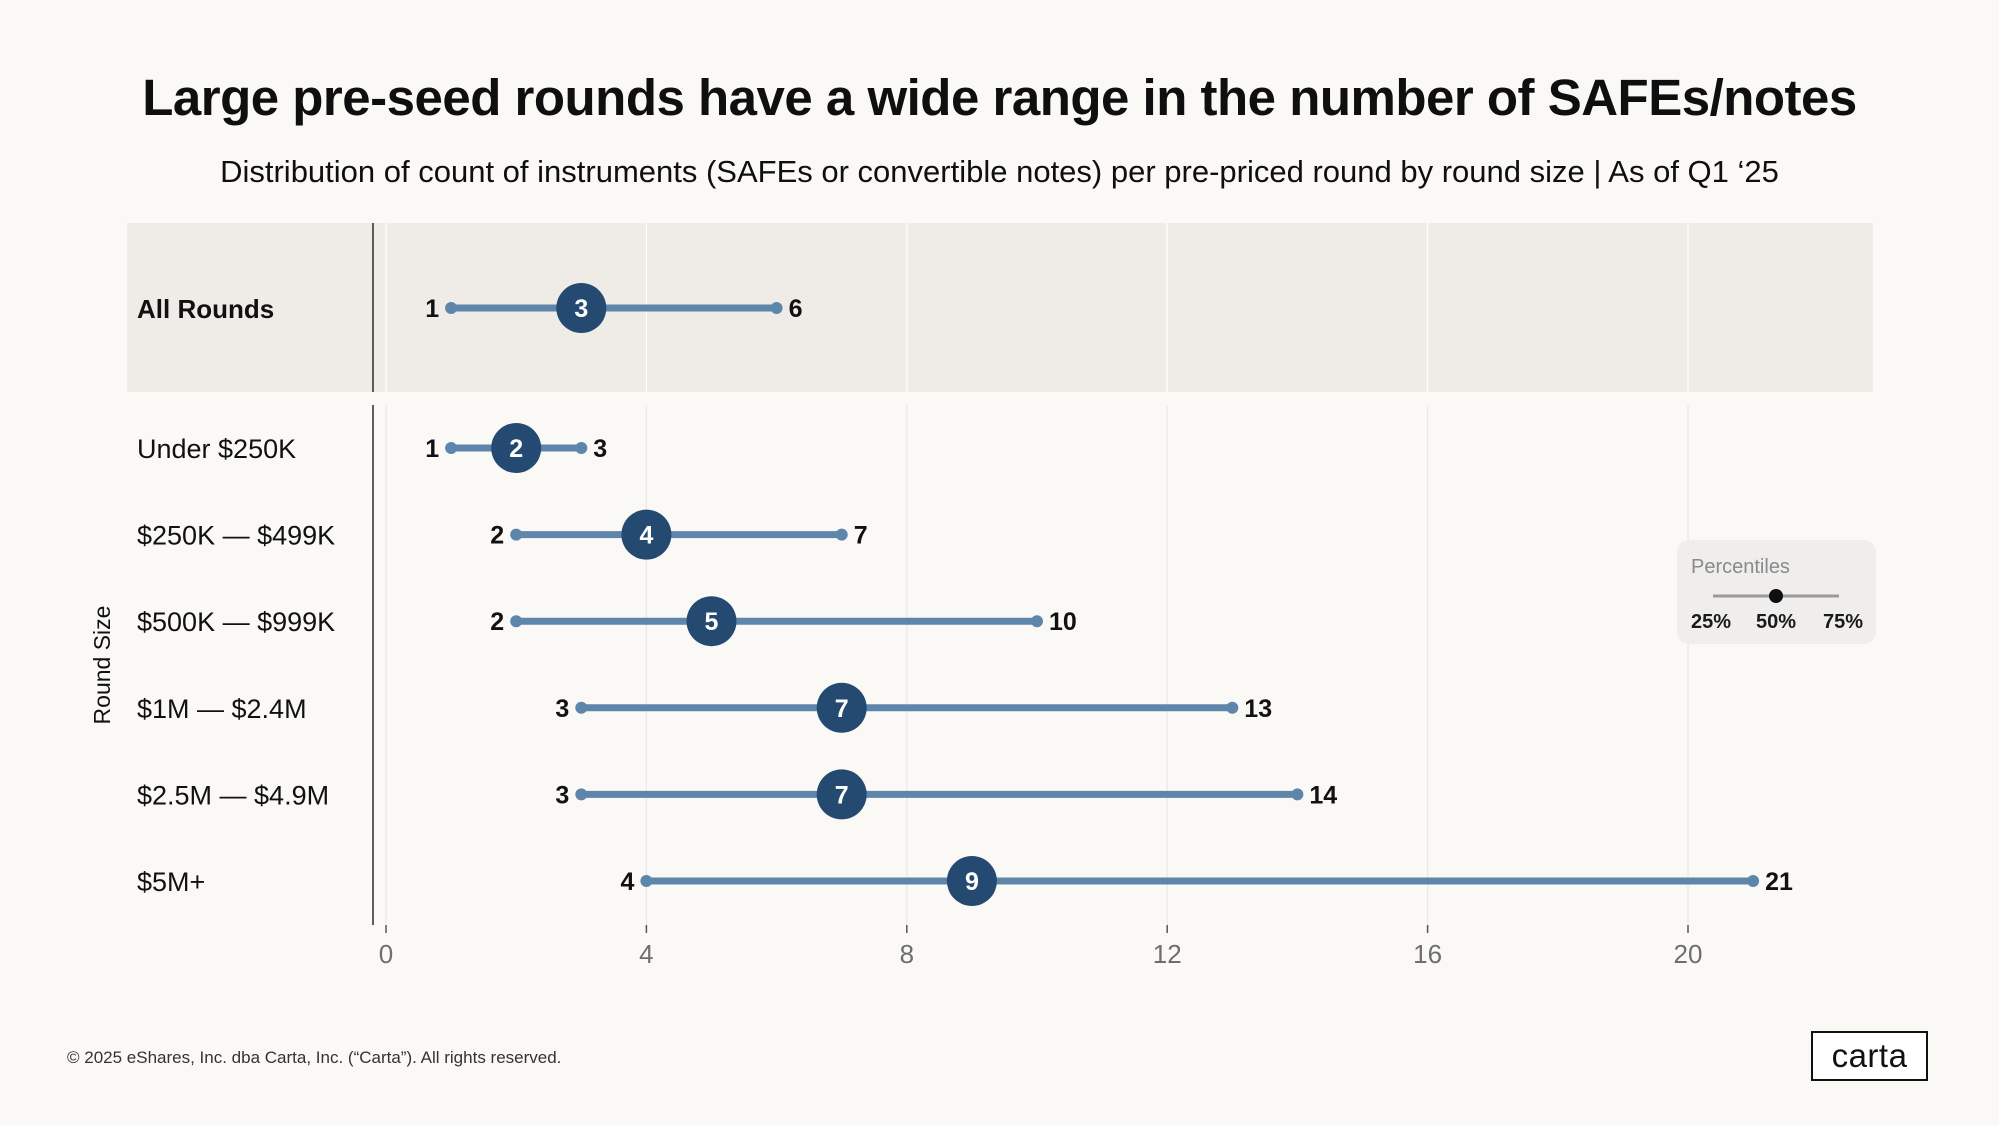 This screenshot has width=1999, height=1125. Describe the element at coordinates (646, 954) in the screenshot. I see `x-tick-label: 4` at that location.